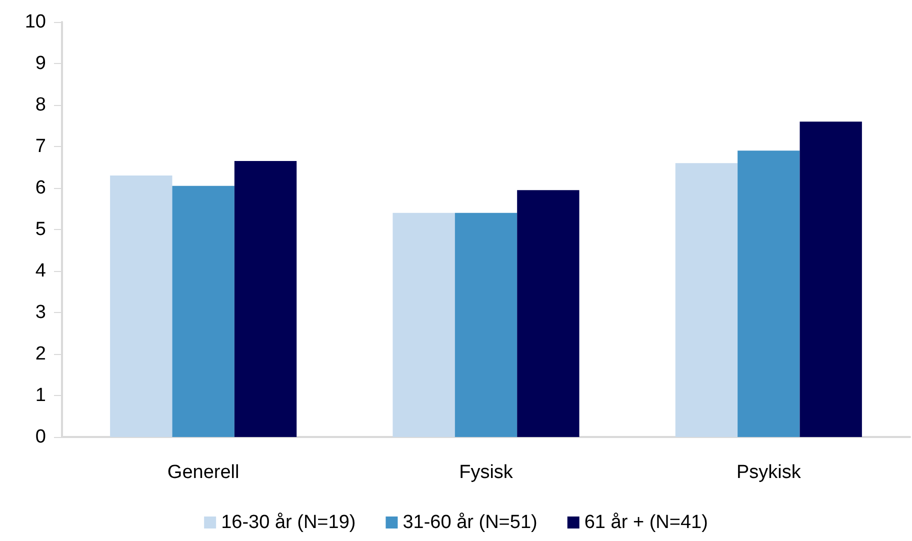 The image size is (912, 541). What do you see at coordinates (40, 395) in the screenshot?
I see `y-tick-label: 1` at bounding box center [40, 395].